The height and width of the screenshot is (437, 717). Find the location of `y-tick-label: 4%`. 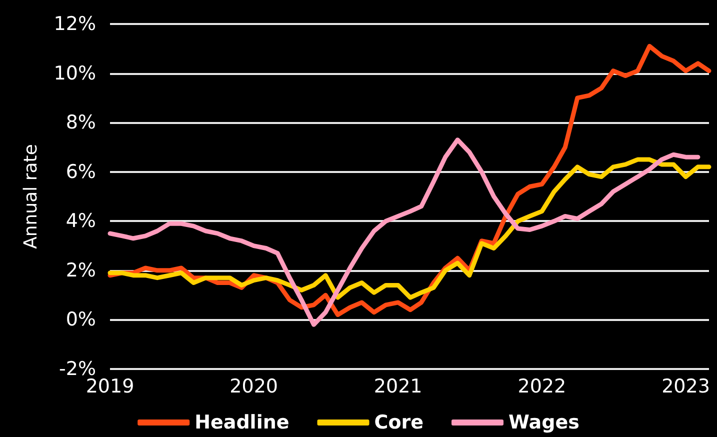

y-tick-label: 4% is located at coordinates (81, 221).